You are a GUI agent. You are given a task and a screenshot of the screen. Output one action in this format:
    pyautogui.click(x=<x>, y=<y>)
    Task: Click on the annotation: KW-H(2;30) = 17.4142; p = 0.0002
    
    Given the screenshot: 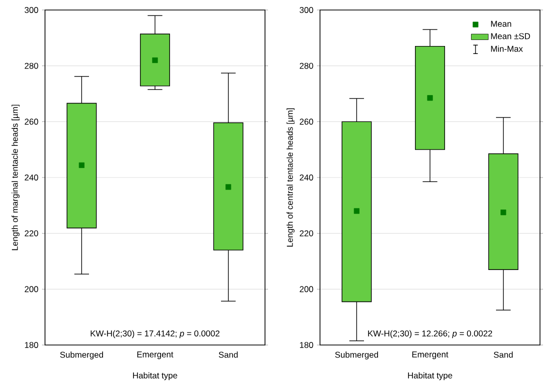 What is the action you would take?
    pyautogui.click(x=155, y=334)
    